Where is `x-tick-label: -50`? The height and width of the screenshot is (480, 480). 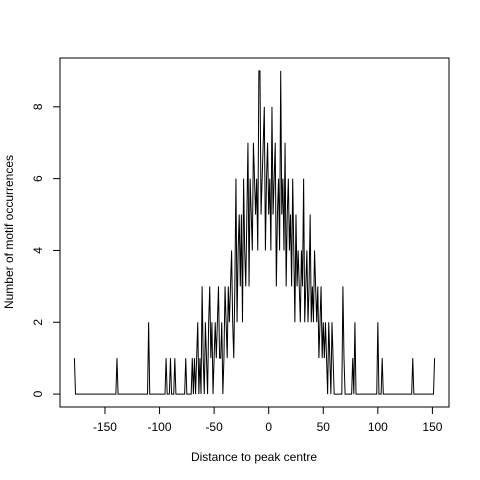
x-tick-label: -50 is located at coordinates (214, 427).